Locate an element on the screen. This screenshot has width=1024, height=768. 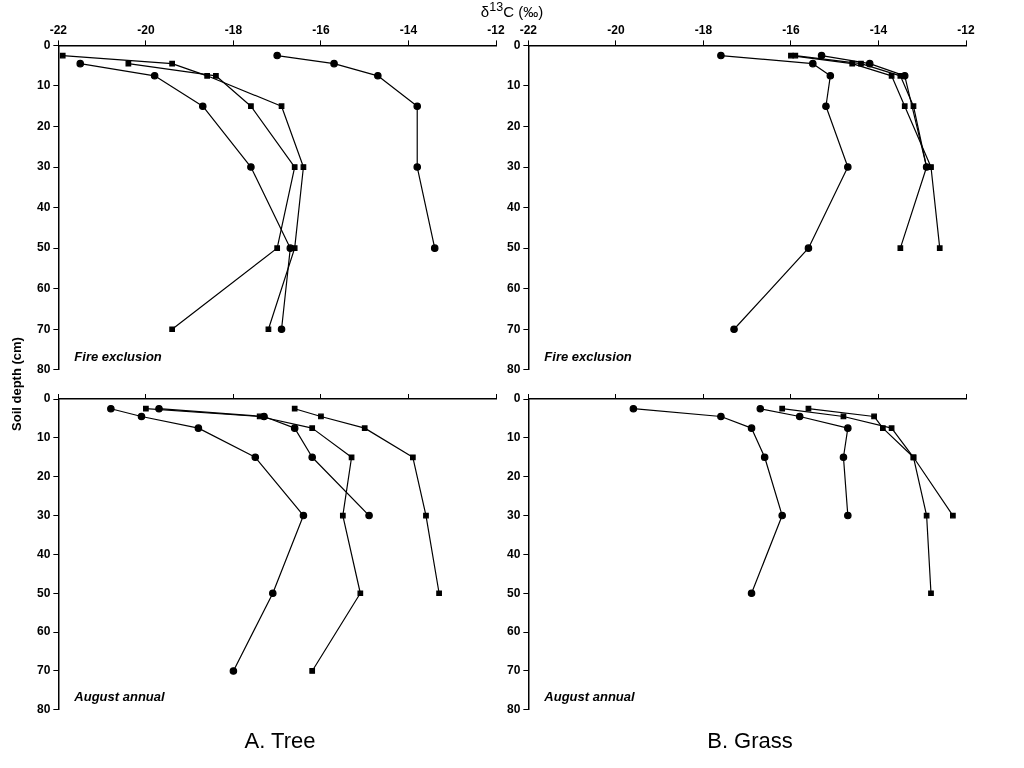
y-axis-title: Soil depth (cm) is located at coordinates (16, 384).